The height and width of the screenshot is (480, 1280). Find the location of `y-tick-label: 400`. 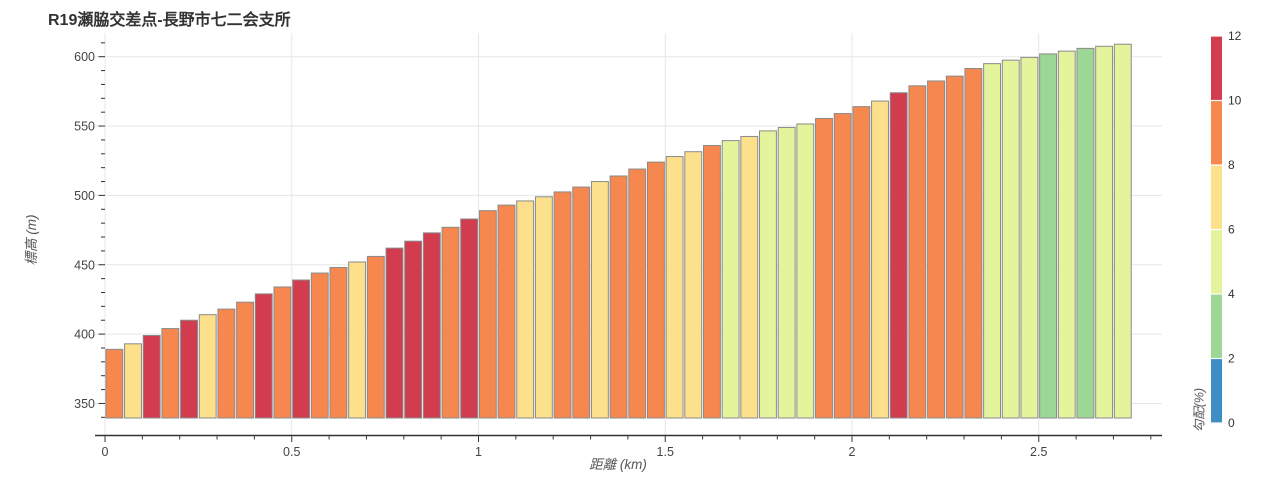

y-tick-label: 400 is located at coordinates (84, 335).